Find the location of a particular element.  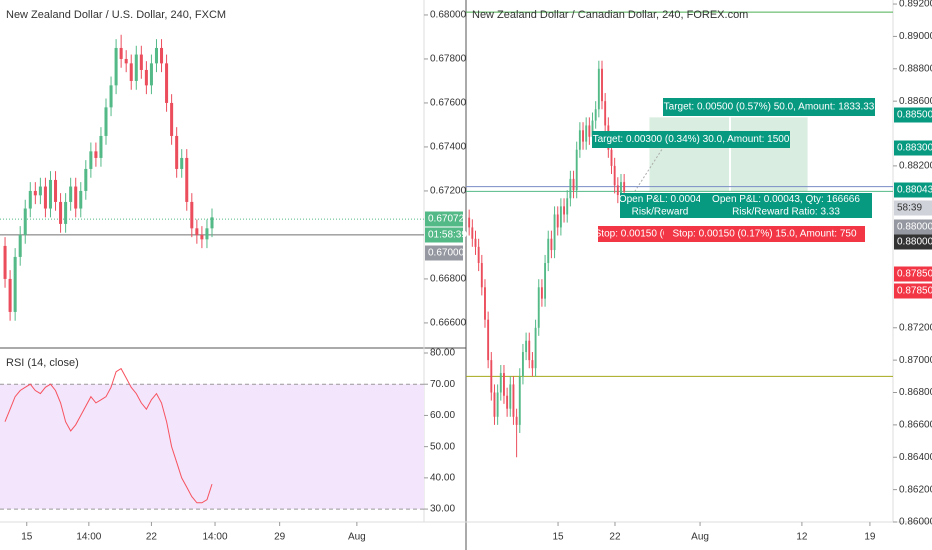

y-tick-label: 0.66800 is located at coordinates (448, 279).